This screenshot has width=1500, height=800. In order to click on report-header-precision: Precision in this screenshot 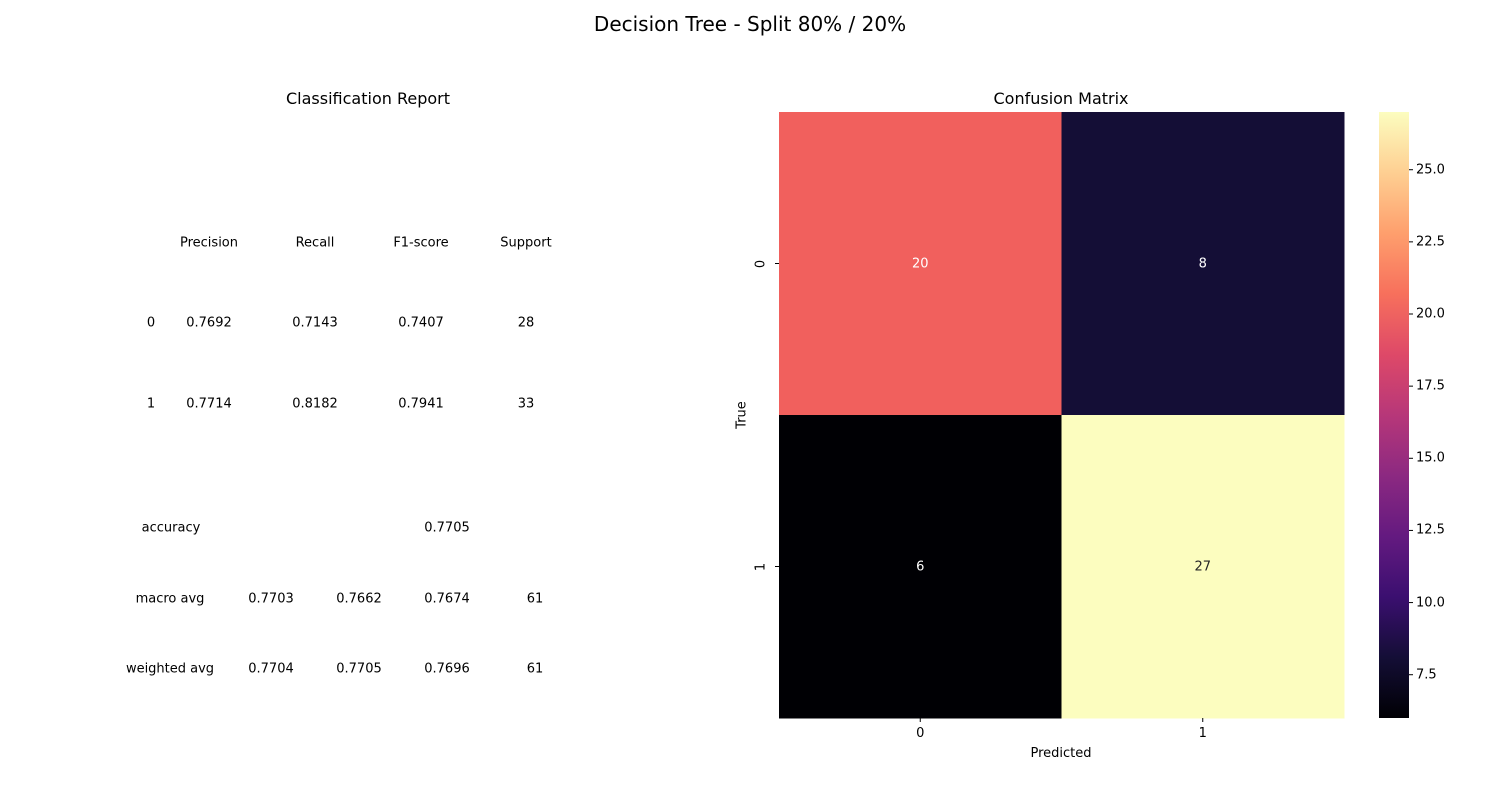, I will do `click(209, 243)`.